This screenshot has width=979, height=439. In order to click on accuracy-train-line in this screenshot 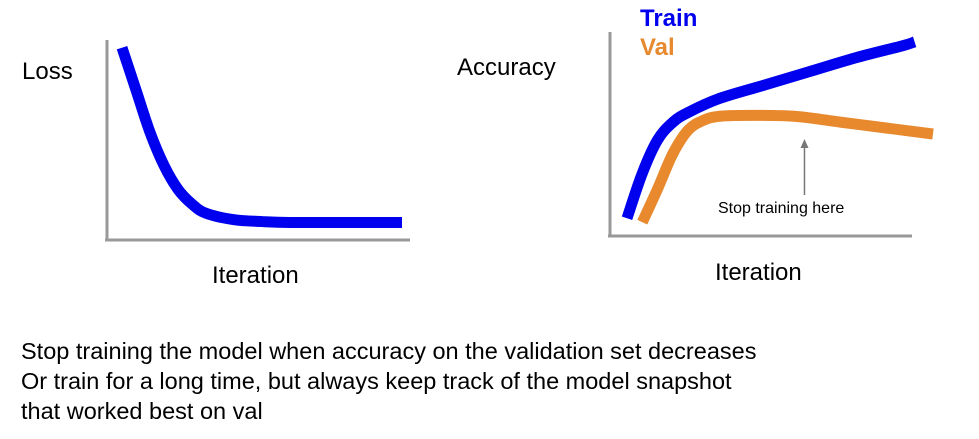, I will do `click(769, 128)`.